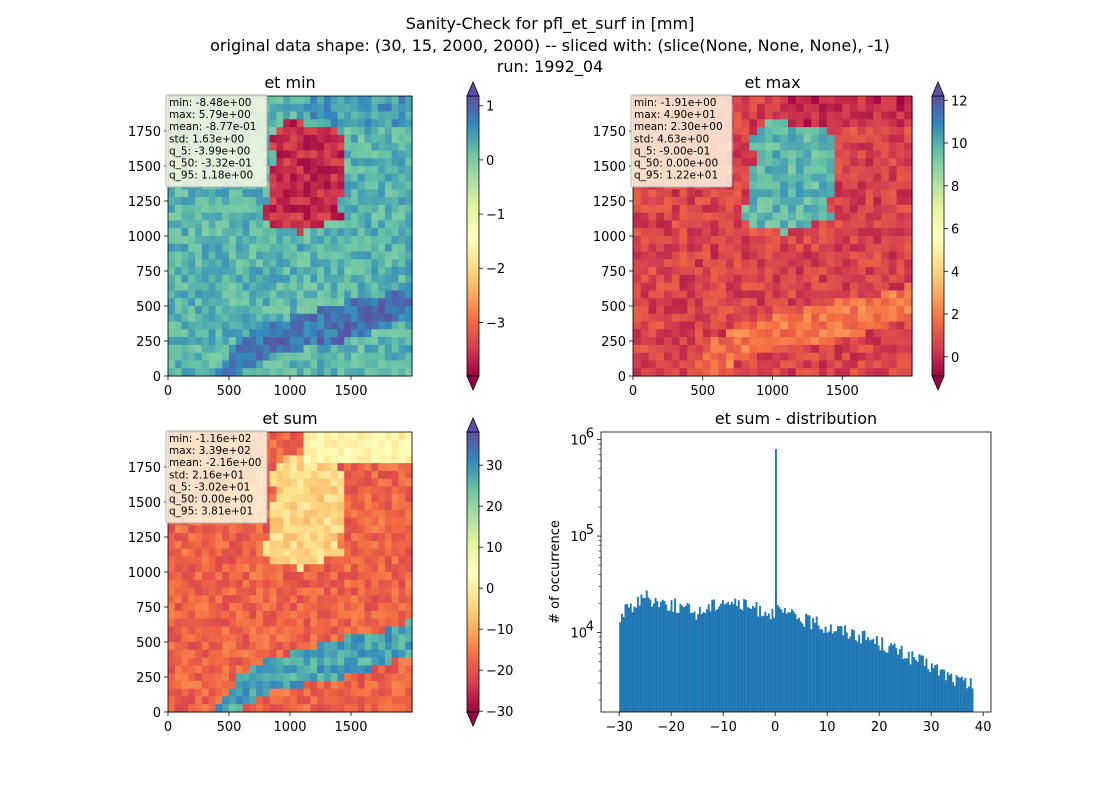  What do you see at coordinates (494, 466) in the screenshot?
I see `colorbar-tick-label: 30` at bounding box center [494, 466].